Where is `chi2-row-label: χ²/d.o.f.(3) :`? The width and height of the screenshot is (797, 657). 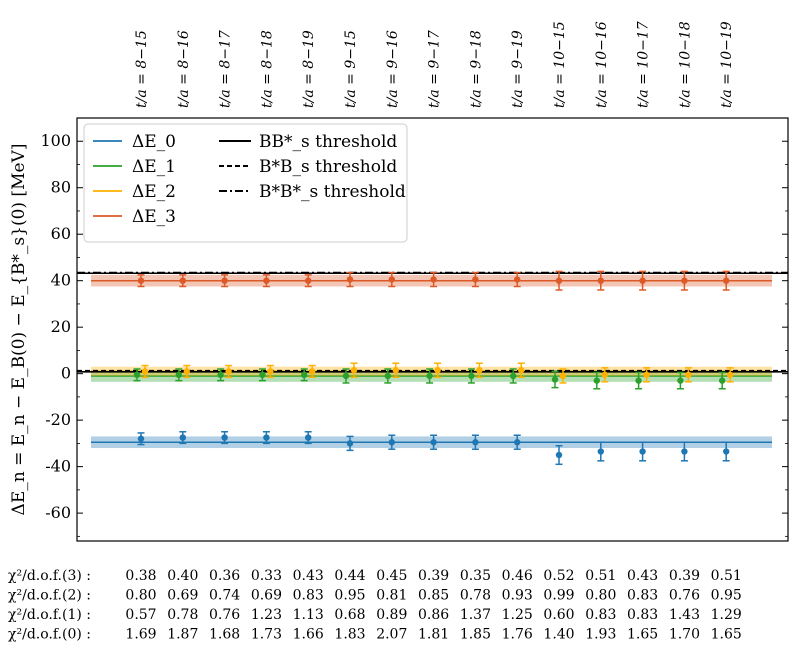 chi2-row-label: χ²/d.o.f.(3) : is located at coordinates (49, 576).